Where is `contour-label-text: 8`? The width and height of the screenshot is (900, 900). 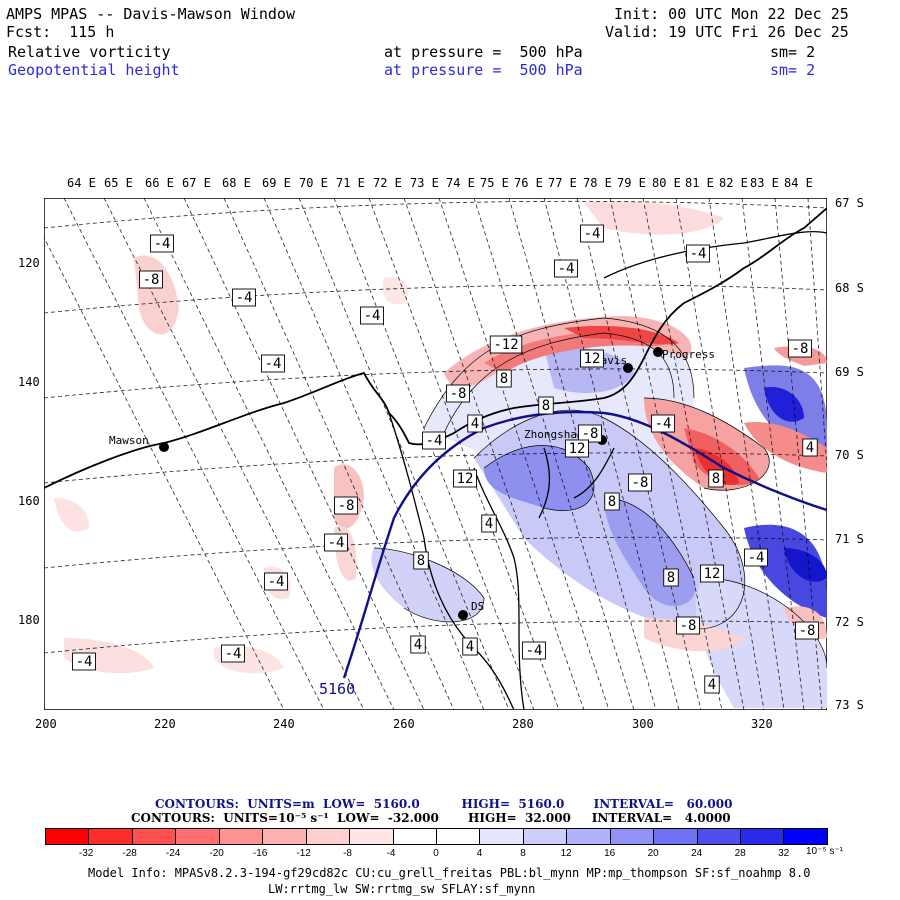 contour-label-text: 8 is located at coordinates (612, 502).